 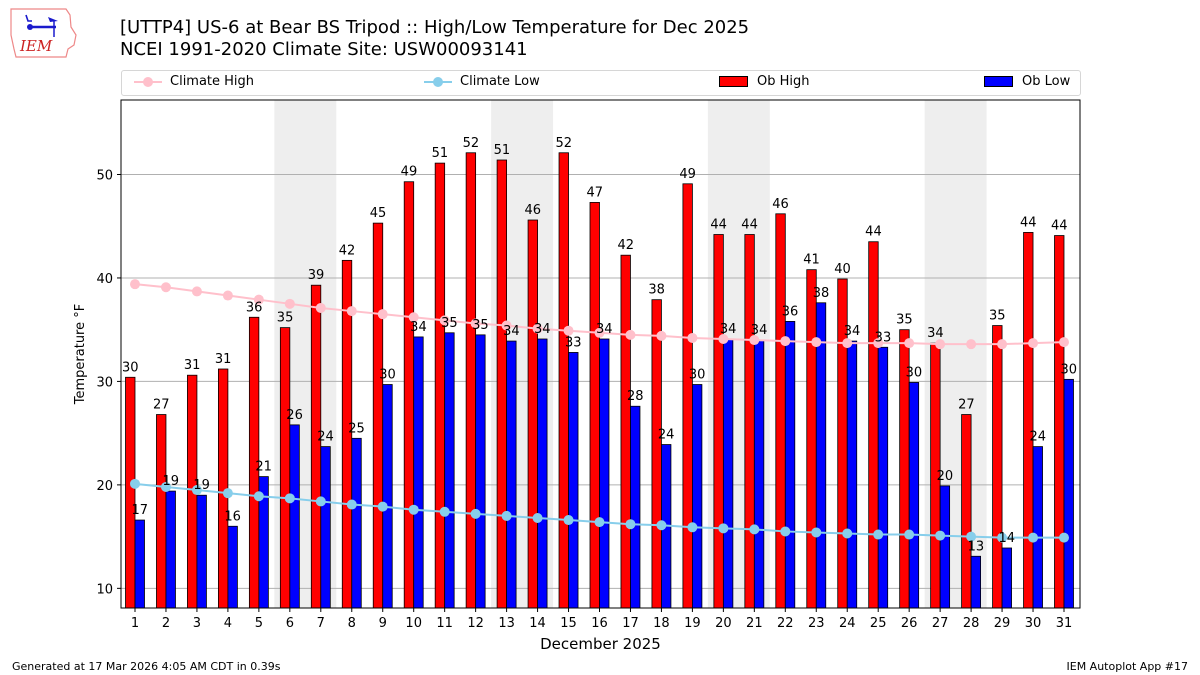 What do you see at coordinates (533, 210) in the screenshot?
I see `ob-high-label: 46` at bounding box center [533, 210].